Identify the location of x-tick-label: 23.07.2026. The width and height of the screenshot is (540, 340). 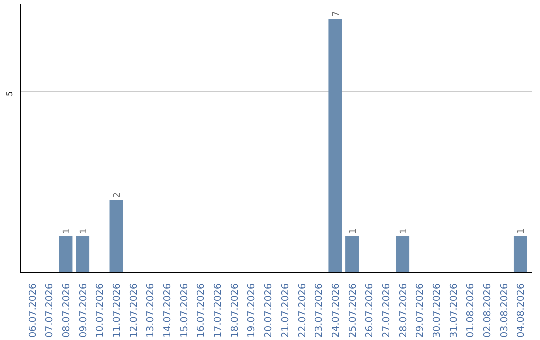
(320, 310).